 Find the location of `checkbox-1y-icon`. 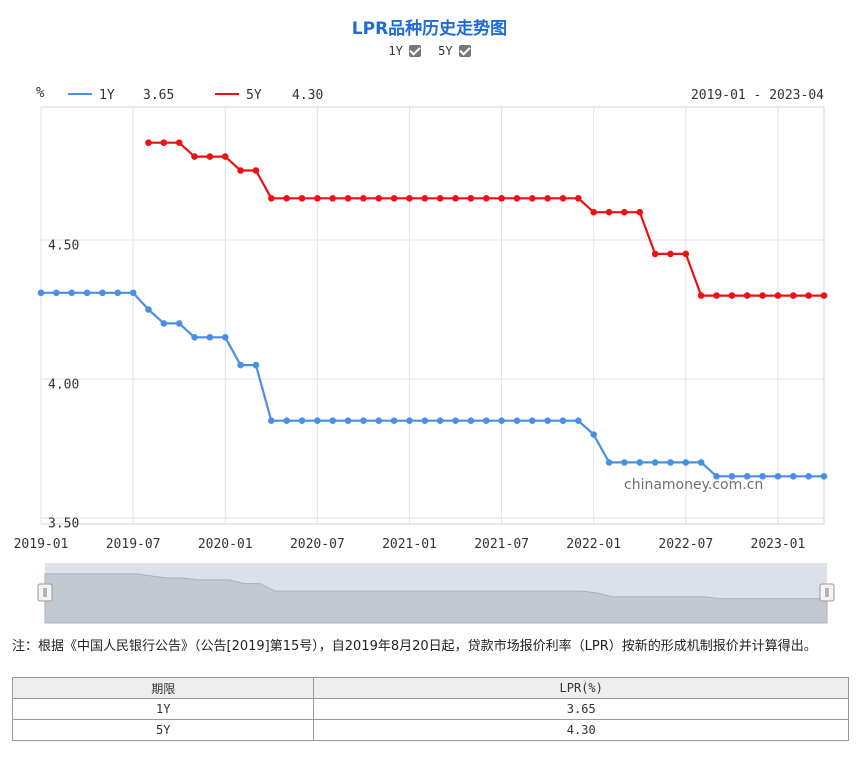

checkbox-1y-icon is located at coordinates (414, 51).